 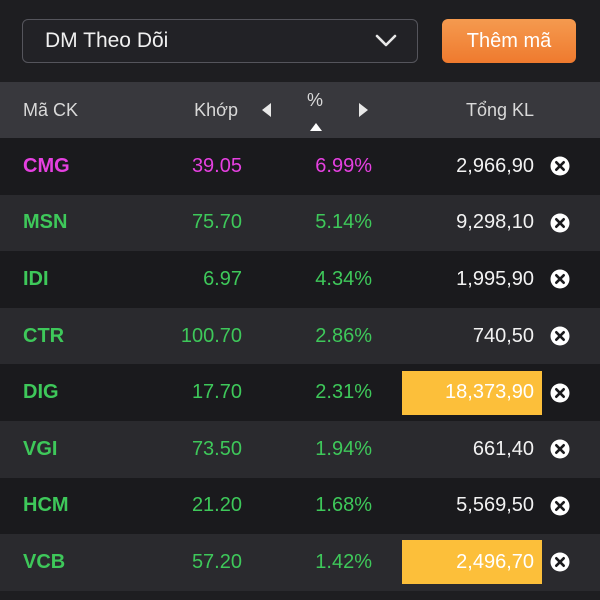 I want to click on caret-left-icon, so click(x=266, y=110).